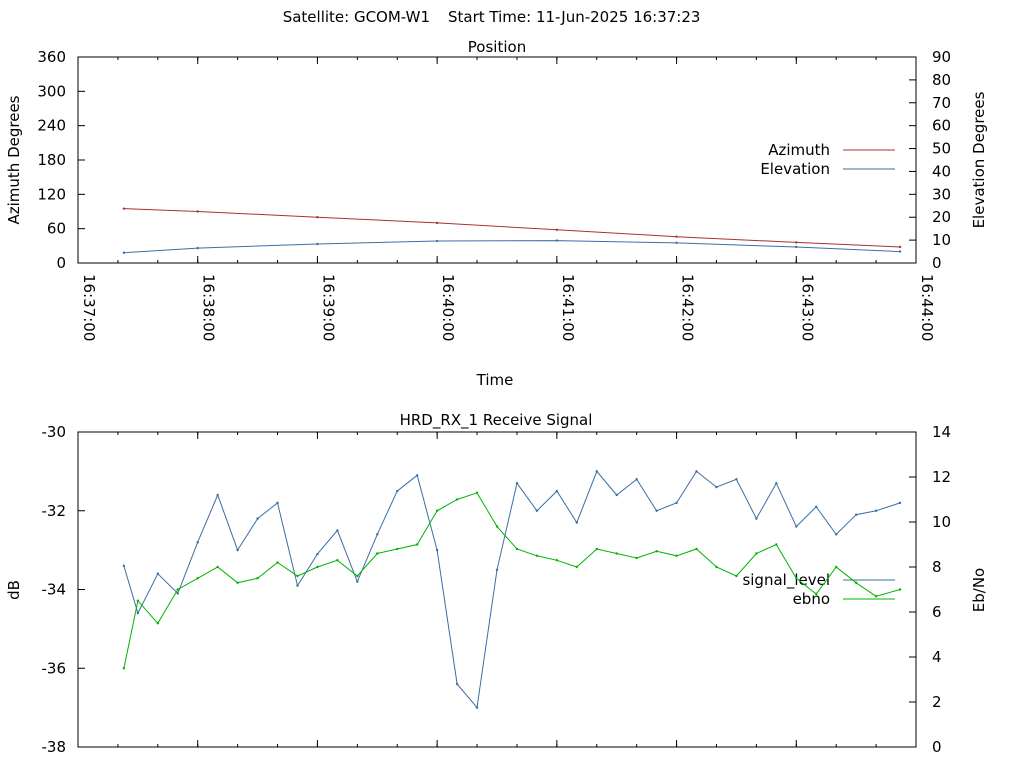 The height and width of the screenshot is (768, 1024). What do you see at coordinates (14, 159) in the screenshot?
I see `position-y-axis-label: Azimuth Degrees` at bounding box center [14, 159].